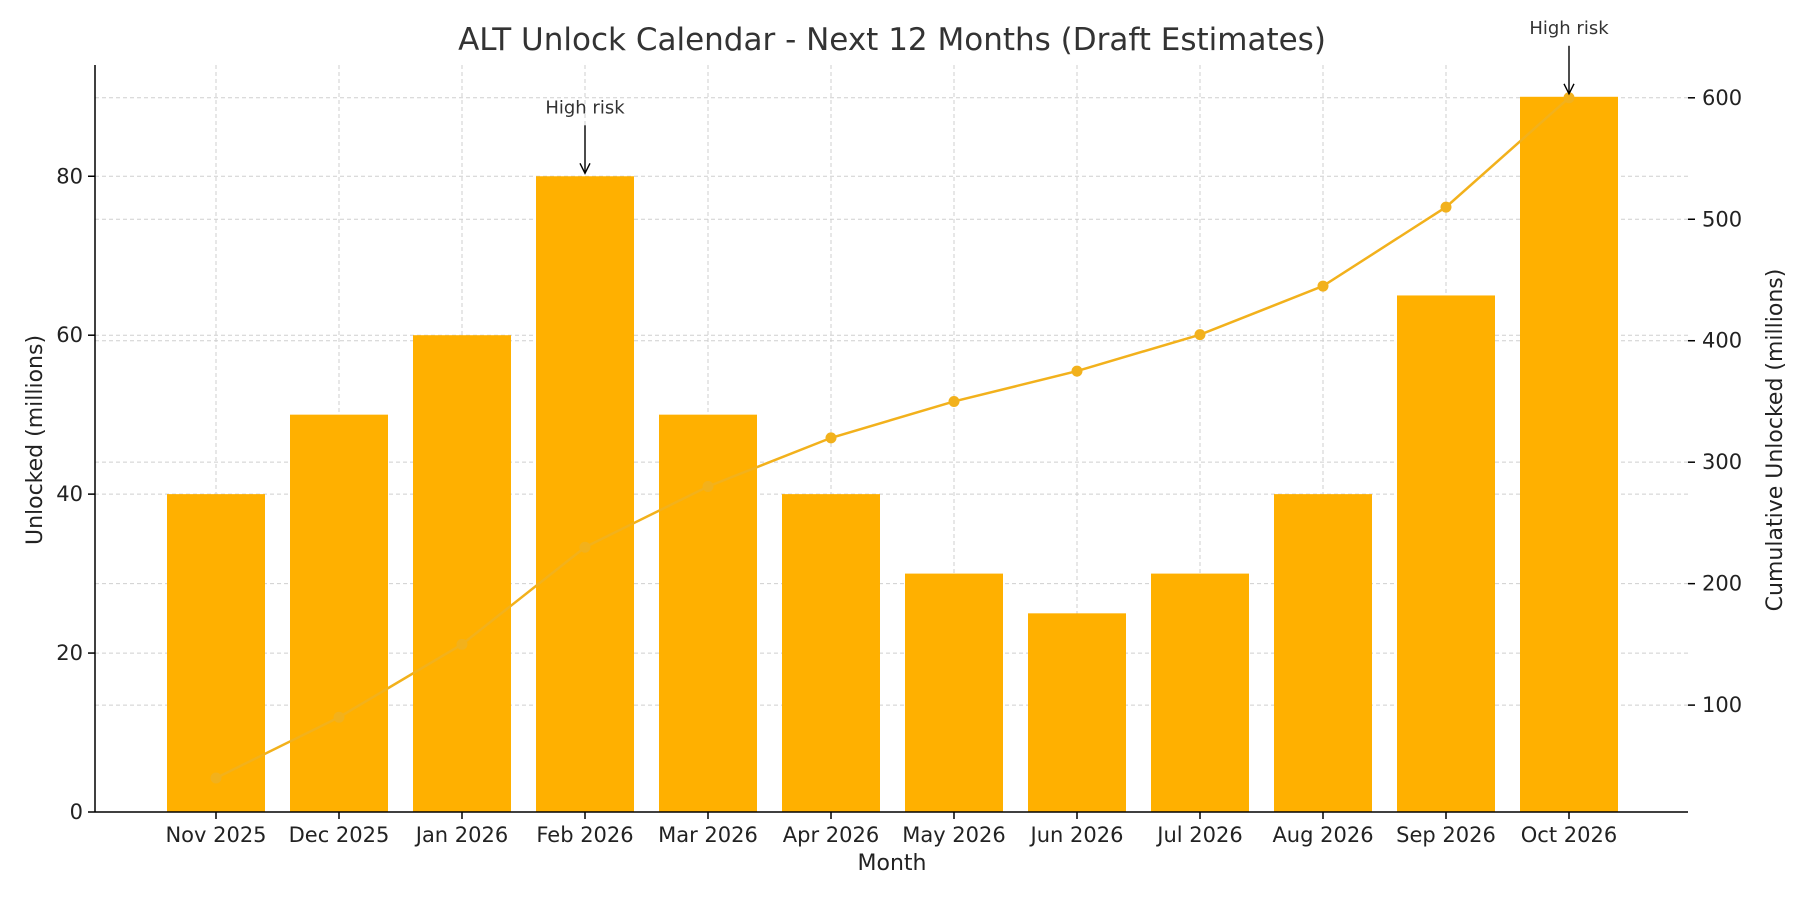  I want to click on y2-tick-label: 600, so click(1722, 98).